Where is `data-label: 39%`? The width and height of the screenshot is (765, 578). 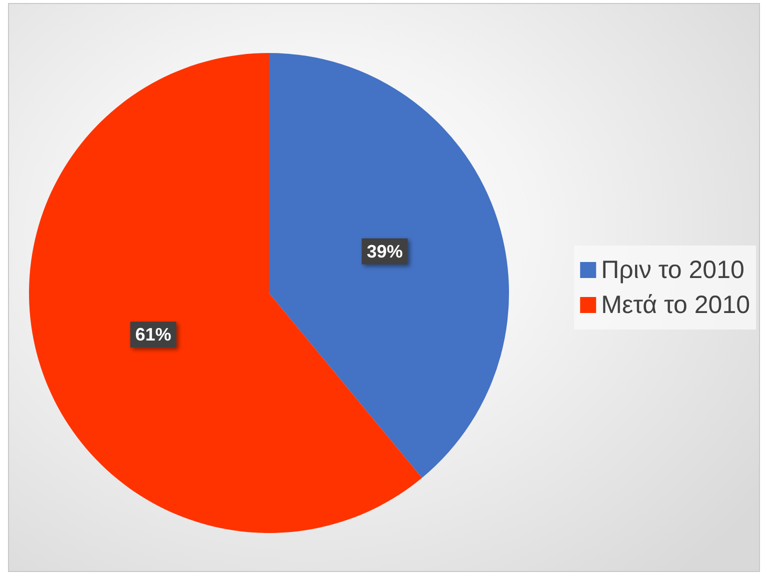
data-label: 39% is located at coordinates (384, 251).